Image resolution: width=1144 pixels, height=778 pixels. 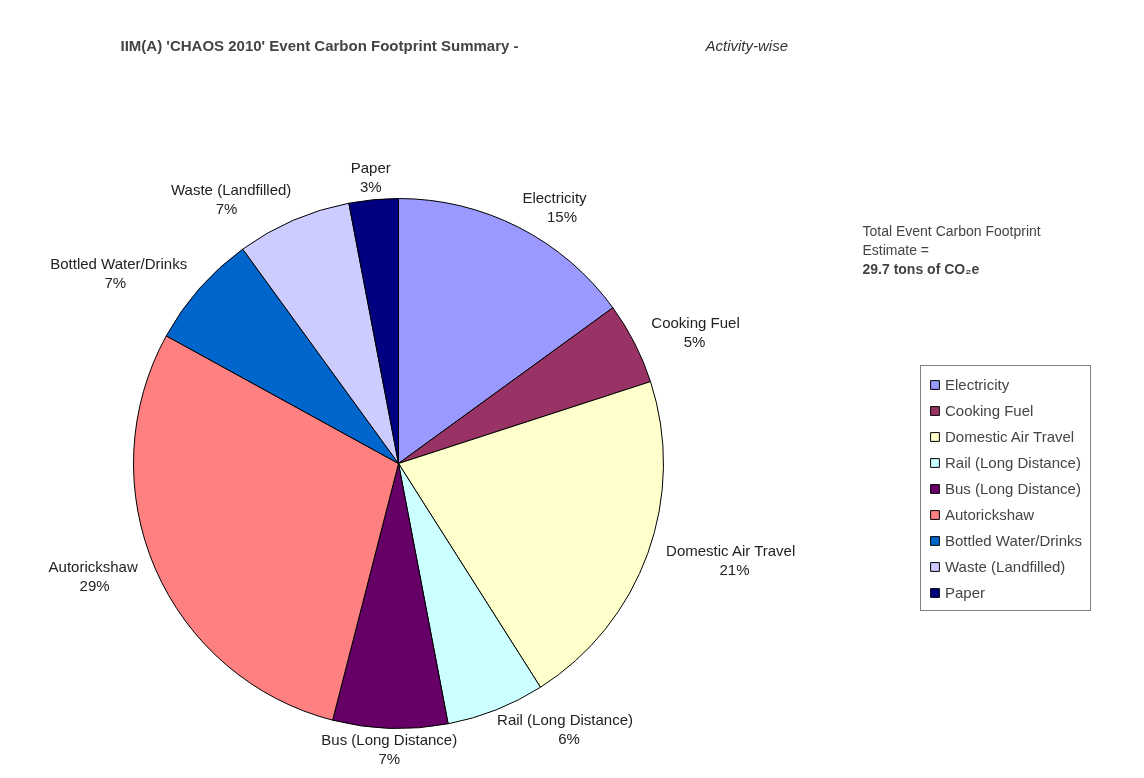 I want to click on legend-label: Domestic Air Travel, so click(x=1010, y=436).